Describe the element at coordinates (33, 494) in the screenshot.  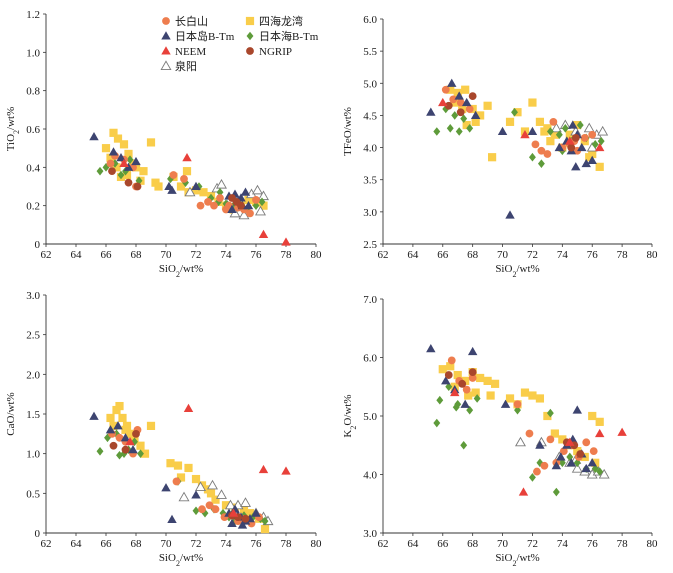
I see `y-tick-label: 0.5` at that location.